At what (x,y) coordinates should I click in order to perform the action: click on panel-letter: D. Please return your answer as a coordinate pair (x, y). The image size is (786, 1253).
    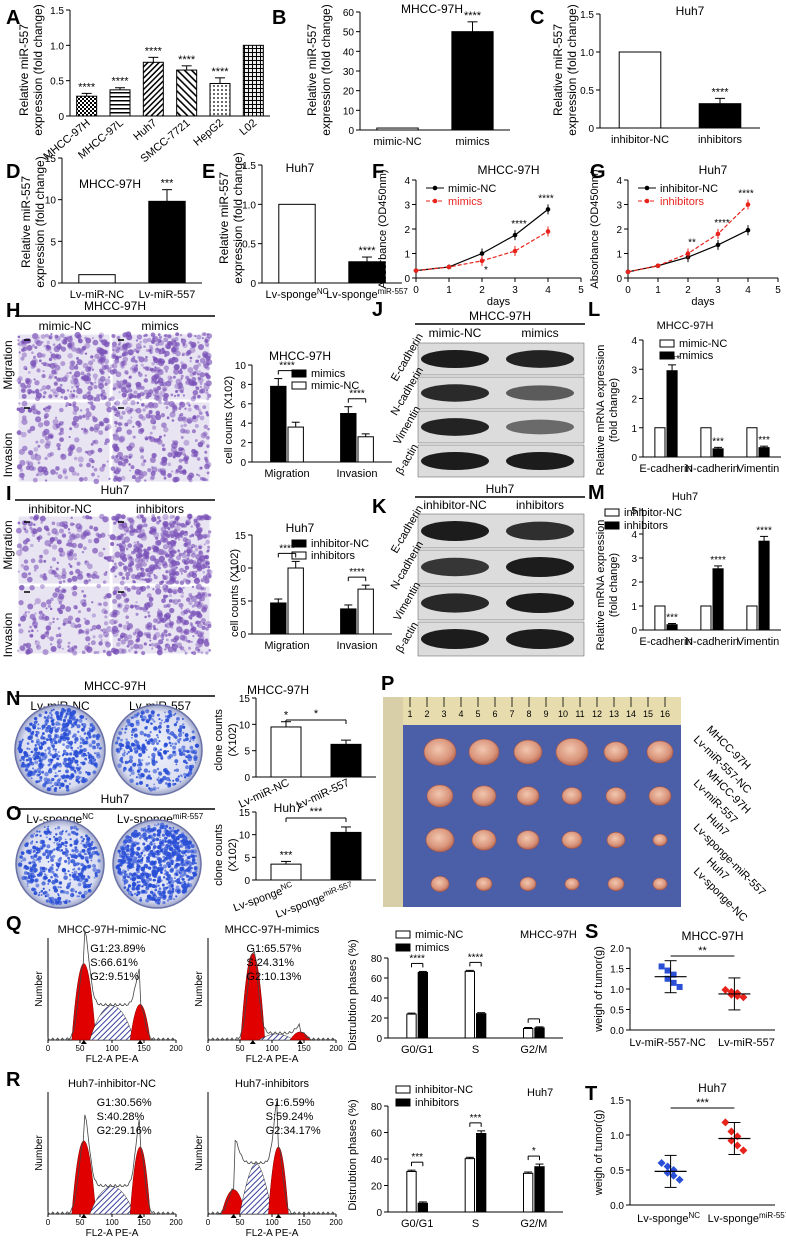
    Looking at the image, I should click on (13, 172).